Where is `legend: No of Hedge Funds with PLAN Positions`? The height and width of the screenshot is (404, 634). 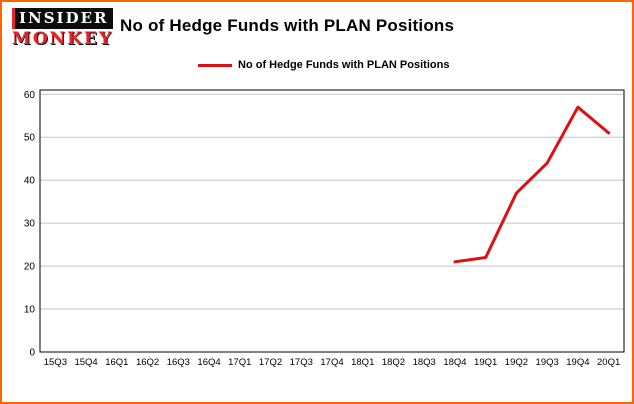
legend: No of Hedge Funds with PLAN Positions is located at coordinates (323, 65).